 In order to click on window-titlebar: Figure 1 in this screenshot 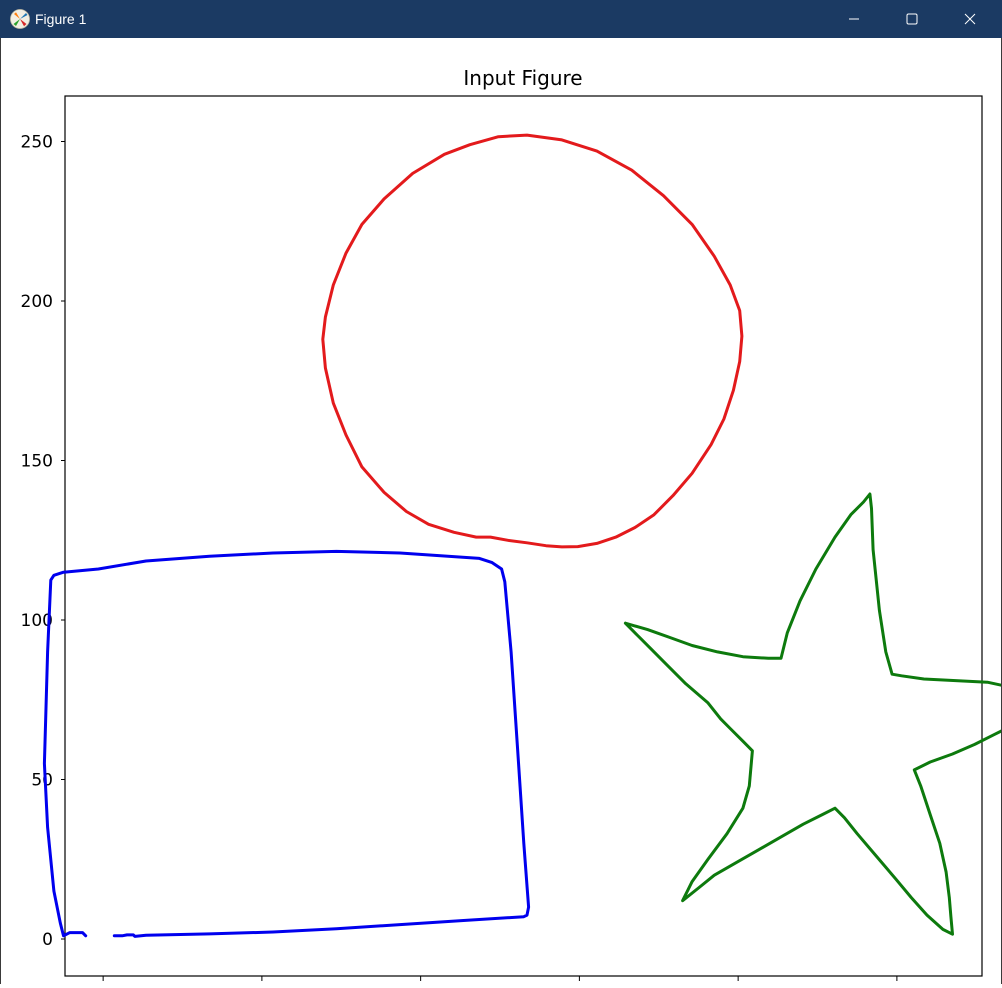, I will do `click(501, 19)`.